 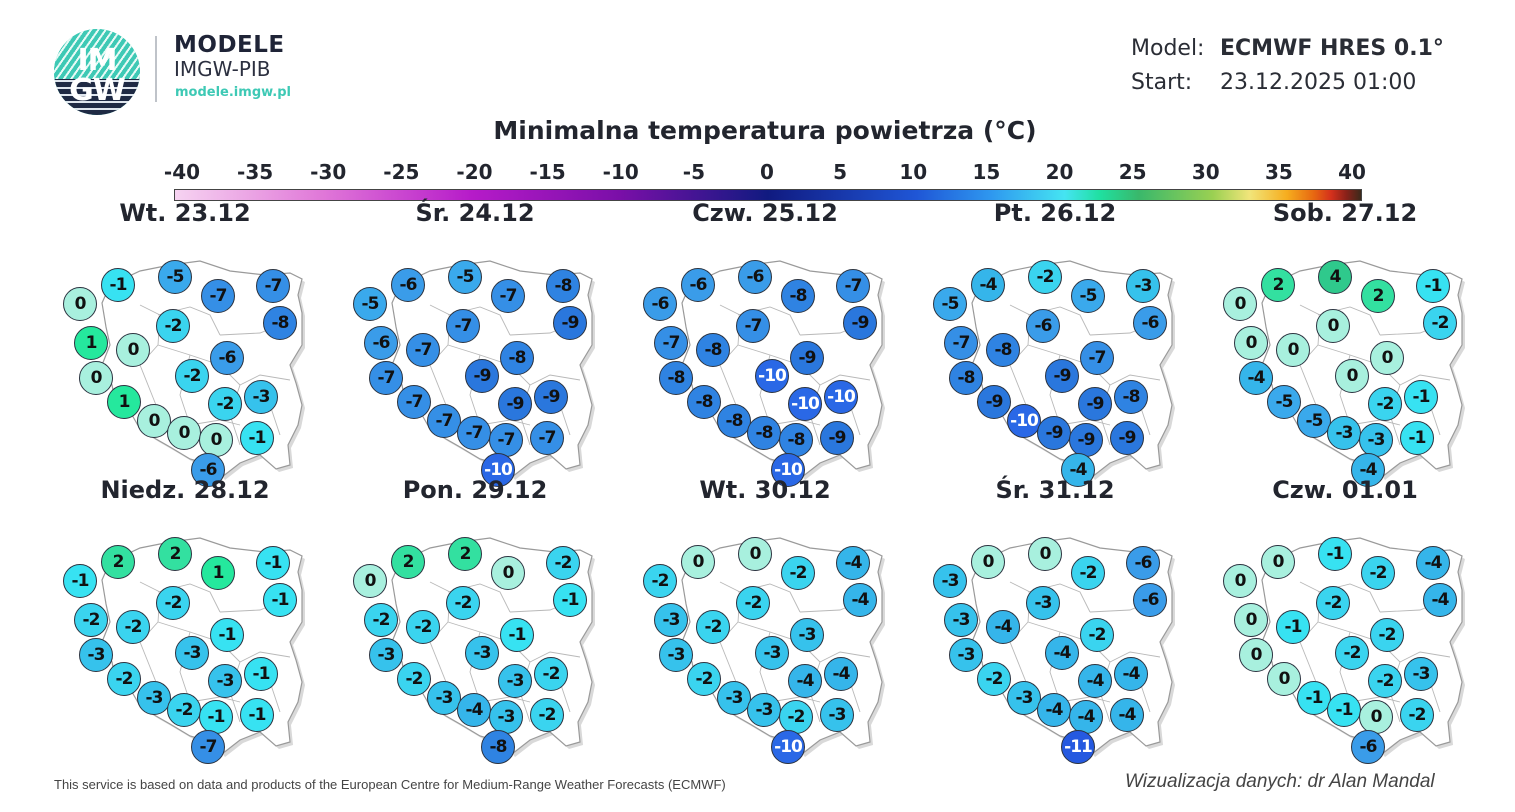 I want to click on colorbar-tick: 5, so click(x=840, y=172).